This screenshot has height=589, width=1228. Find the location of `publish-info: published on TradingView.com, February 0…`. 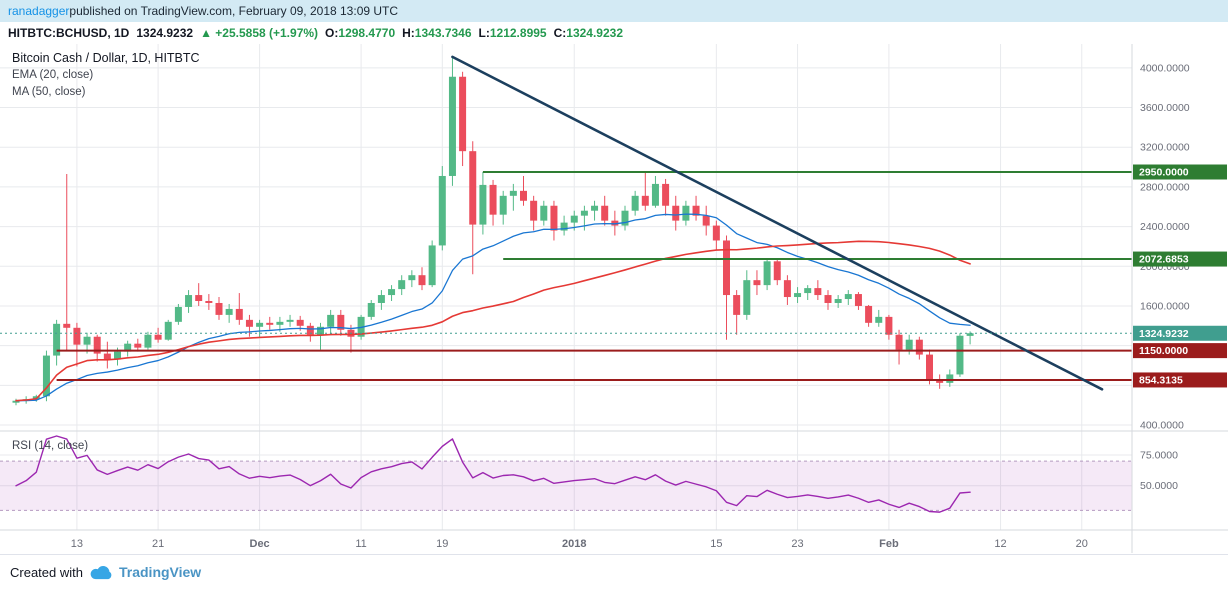

publish-info: published on TradingView.com, February 0… is located at coordinates (234, 11).